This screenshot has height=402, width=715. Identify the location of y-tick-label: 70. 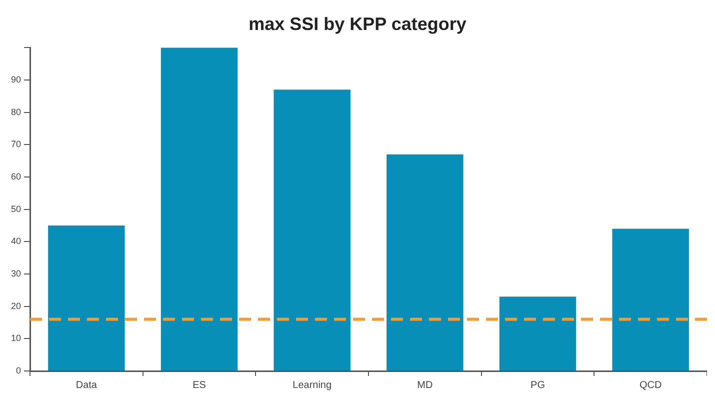
(16, 144).